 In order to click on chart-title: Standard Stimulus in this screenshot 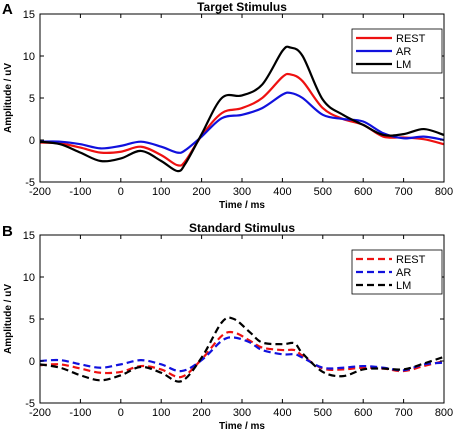, I will do `click(242, 228)`.